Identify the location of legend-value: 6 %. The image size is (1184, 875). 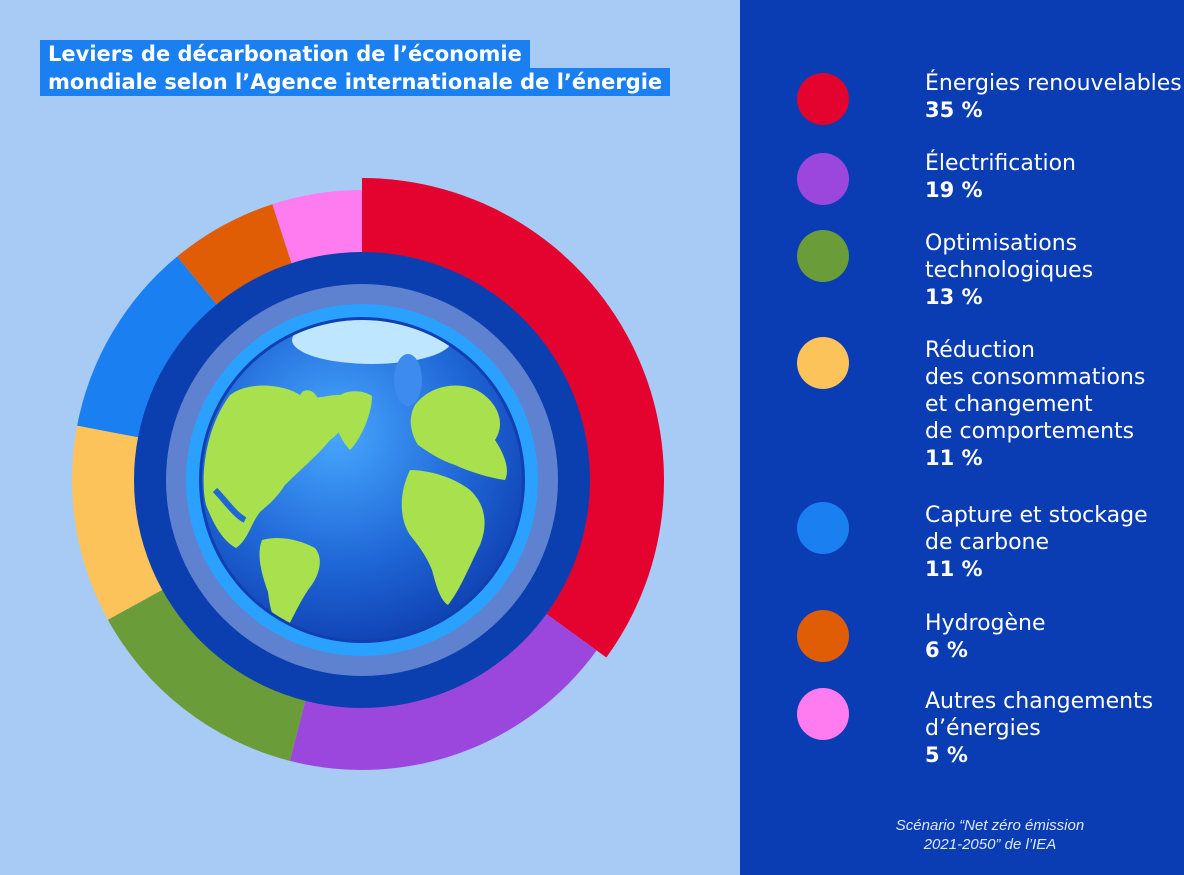
(946, 650).